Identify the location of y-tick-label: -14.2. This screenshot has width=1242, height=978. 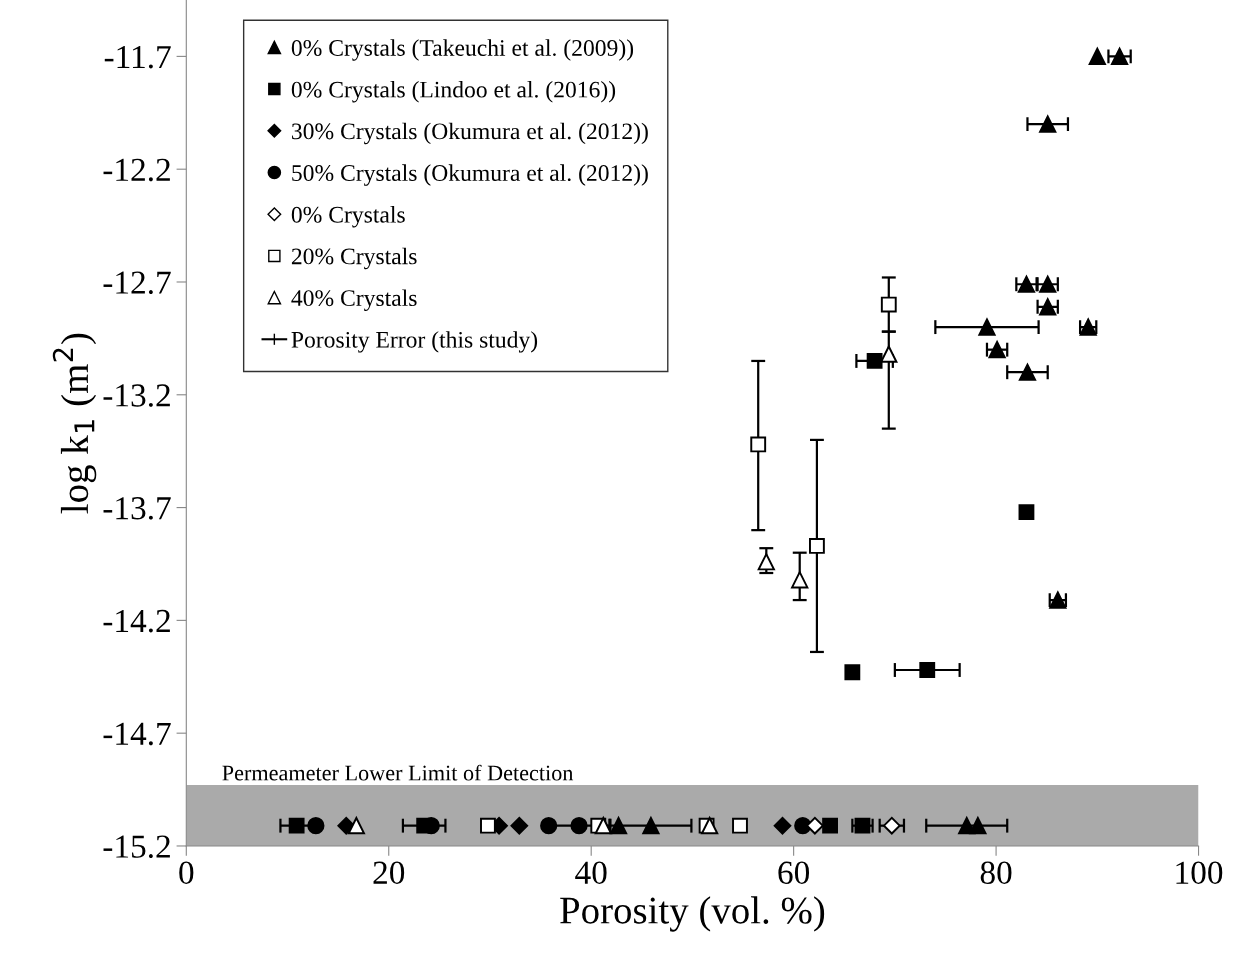
(136, 621).